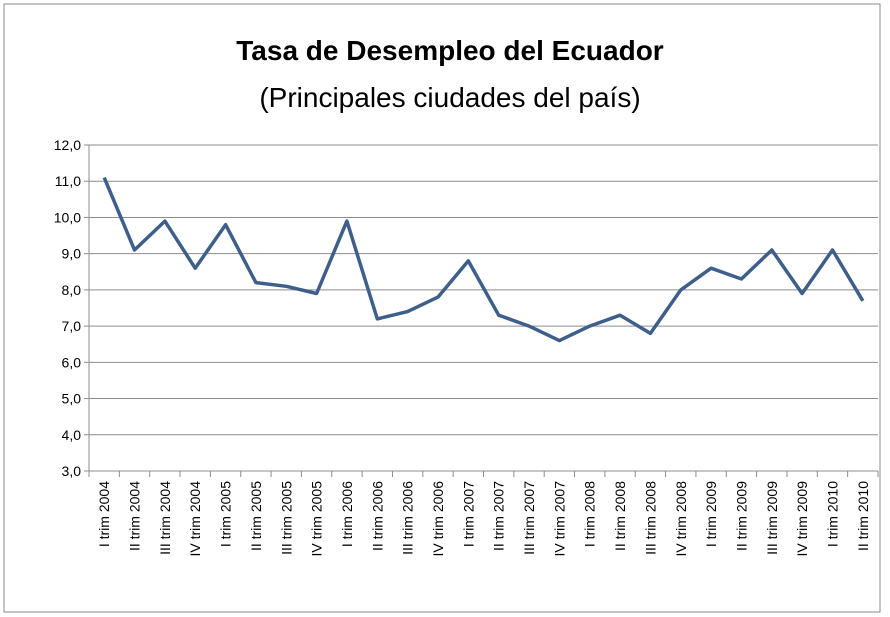 The width and height of the screenshot is (890, 617). I want to click on x-tick-label: I trim 2005, so click(226, 514).